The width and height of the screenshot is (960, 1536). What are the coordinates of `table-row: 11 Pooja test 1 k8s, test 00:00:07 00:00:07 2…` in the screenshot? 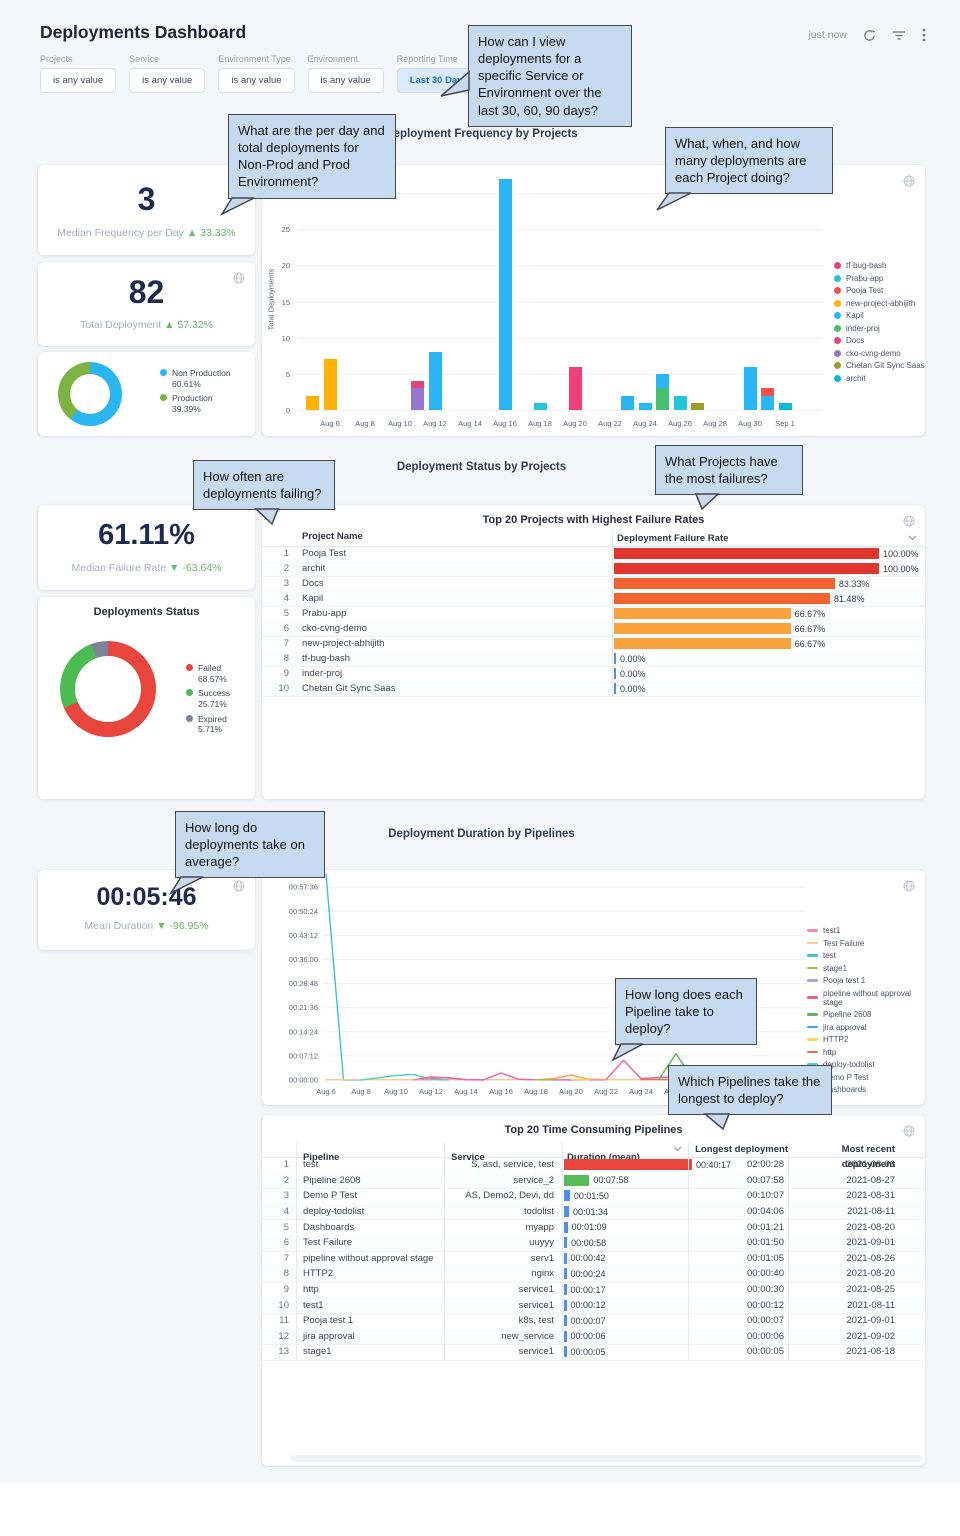 It's located at (593, 1321).